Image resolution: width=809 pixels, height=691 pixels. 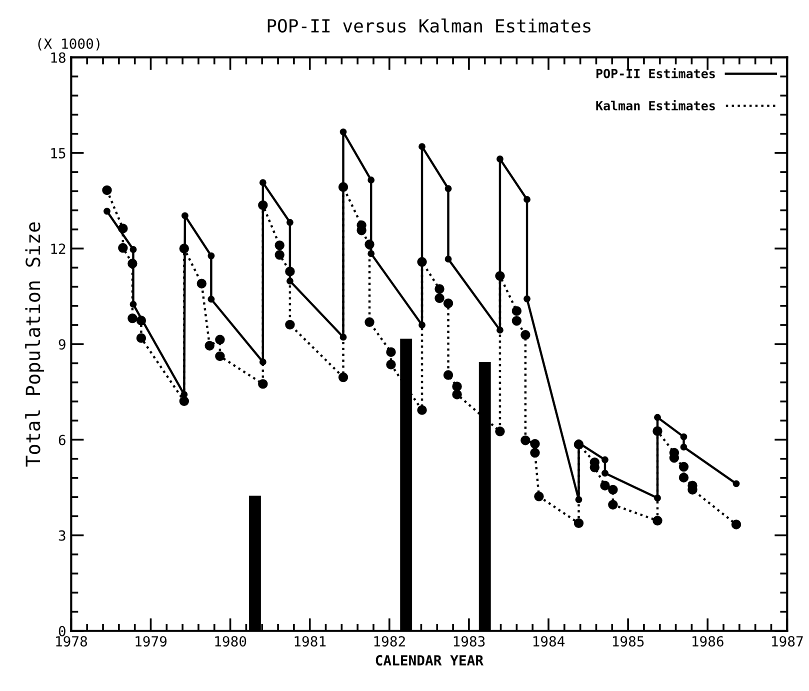 What do you see at coordinates (230, 641) in the screenshot?
I see `x-tick-label: 1980` at bounding box center [230, 641].